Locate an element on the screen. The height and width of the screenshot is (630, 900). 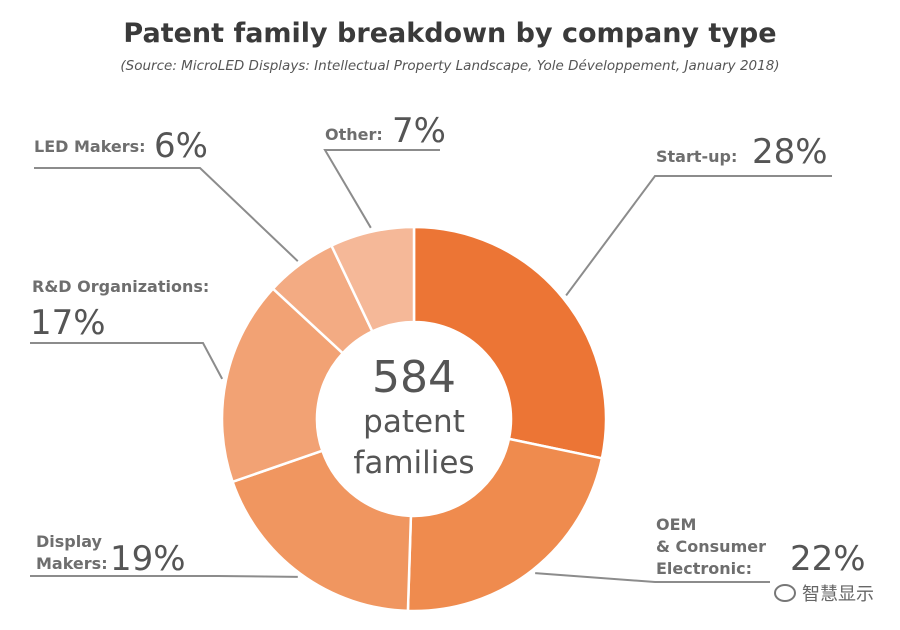
slice-startup is located at coordinates (510, 342).